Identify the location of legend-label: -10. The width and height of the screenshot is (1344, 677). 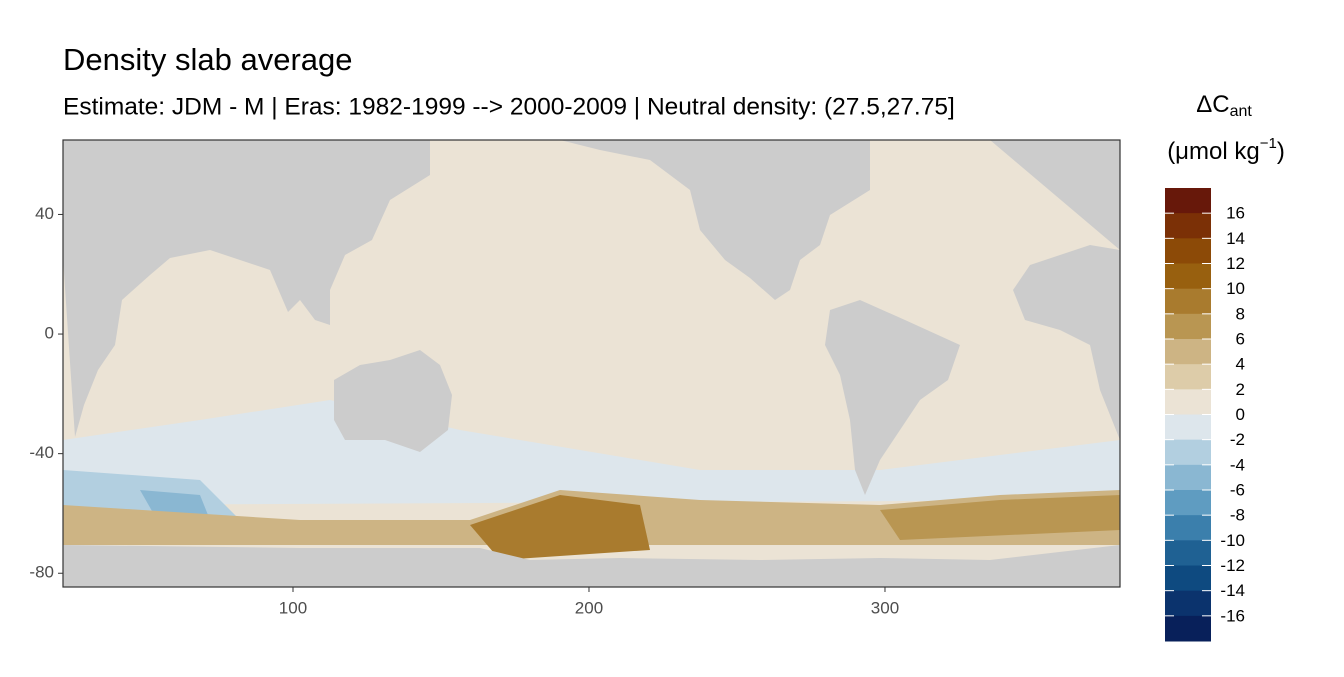
(1232, 540).